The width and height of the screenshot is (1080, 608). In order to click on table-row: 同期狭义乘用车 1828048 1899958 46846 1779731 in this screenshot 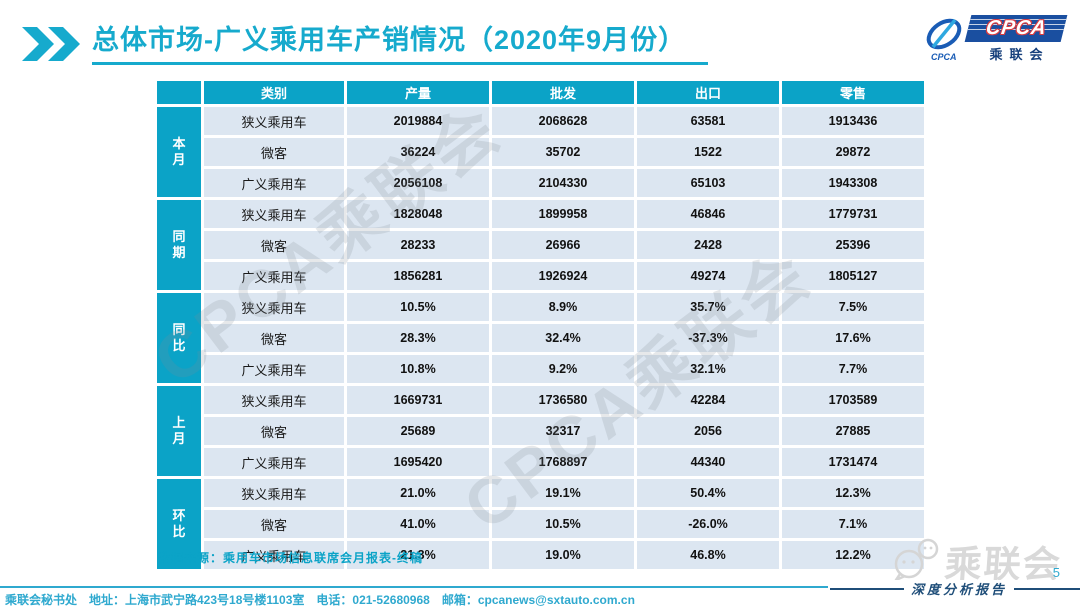, I will do `click(540, 245)`.